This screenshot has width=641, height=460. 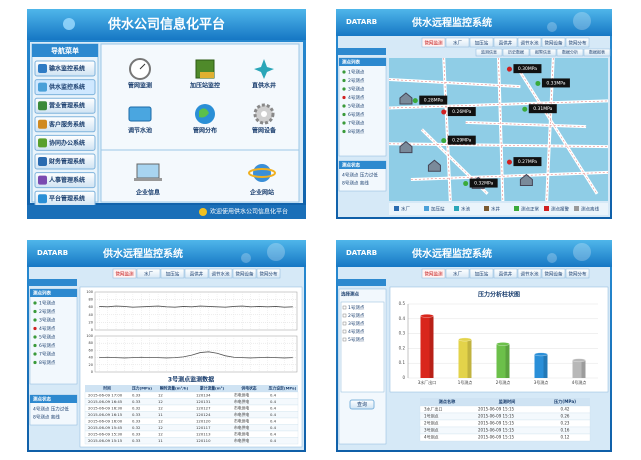 I want to click on nav-item: 协同办公系统, so click(x=67, y=143).